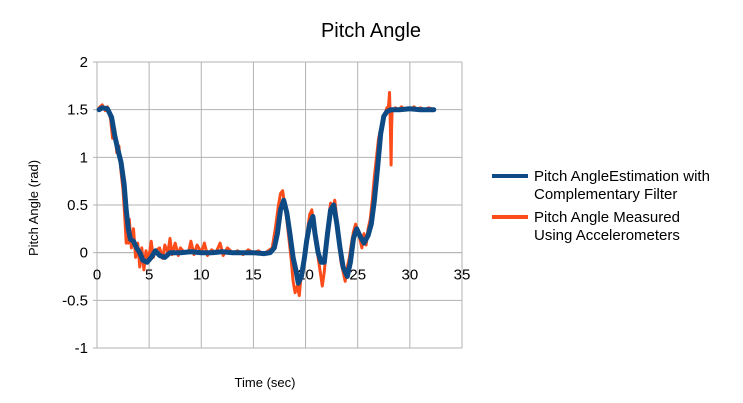  What do you see at coordinates (75, 300) in the screenshot?
I see `y-tick-label: -0.5` at bounding box center [75, 300].